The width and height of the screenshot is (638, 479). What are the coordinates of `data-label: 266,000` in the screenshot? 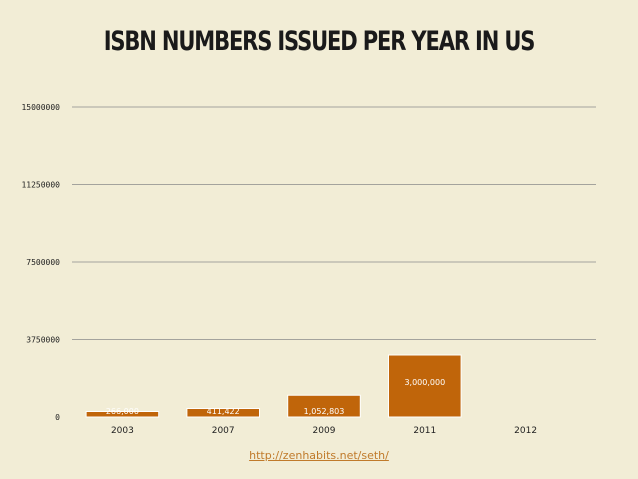 It's located at (122, 411).